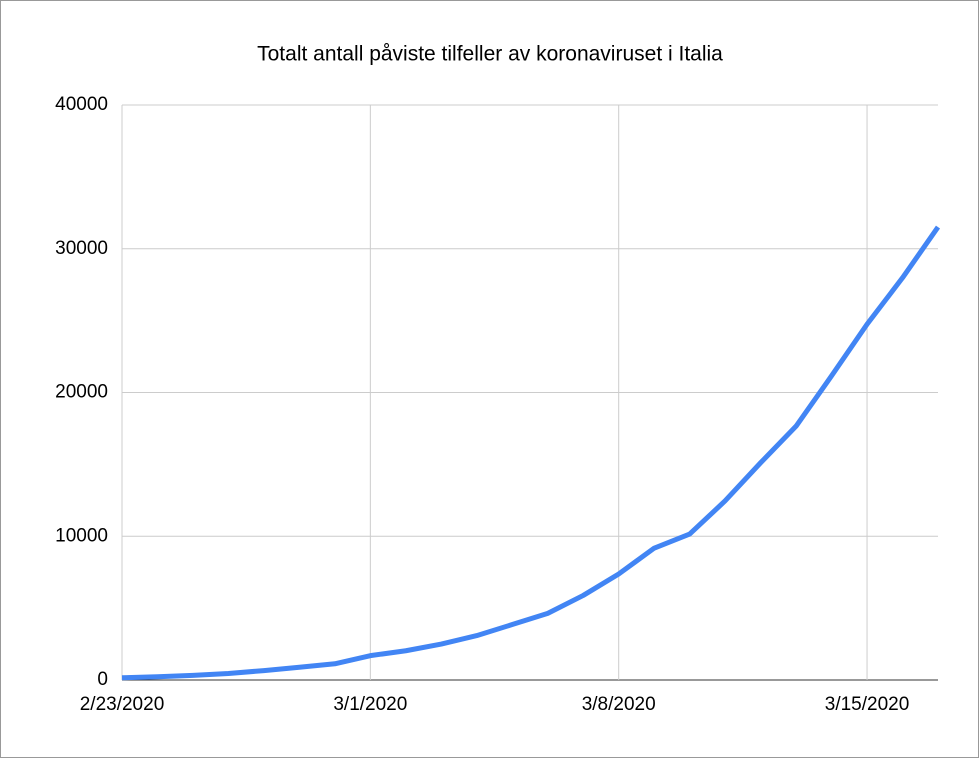 Image resolution: width=979 pixels, height=758 pixels. What do you see at coordinates (867, 704) in the screenshot?
I see `x-tick-label: 3/15/2020` at bounding box center [867, 704].